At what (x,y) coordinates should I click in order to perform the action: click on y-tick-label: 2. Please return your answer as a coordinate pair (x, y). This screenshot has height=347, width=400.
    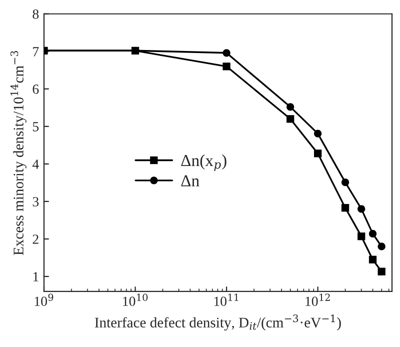
    Looking at the image, I should click on (35, 239).